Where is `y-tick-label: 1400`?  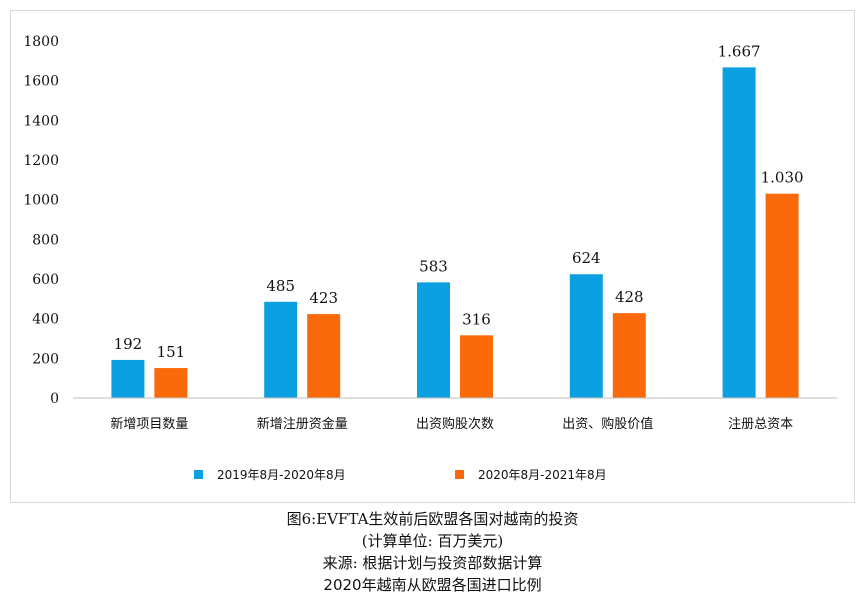
y-tick-label: 1400 is located at coordinates (41, 121).